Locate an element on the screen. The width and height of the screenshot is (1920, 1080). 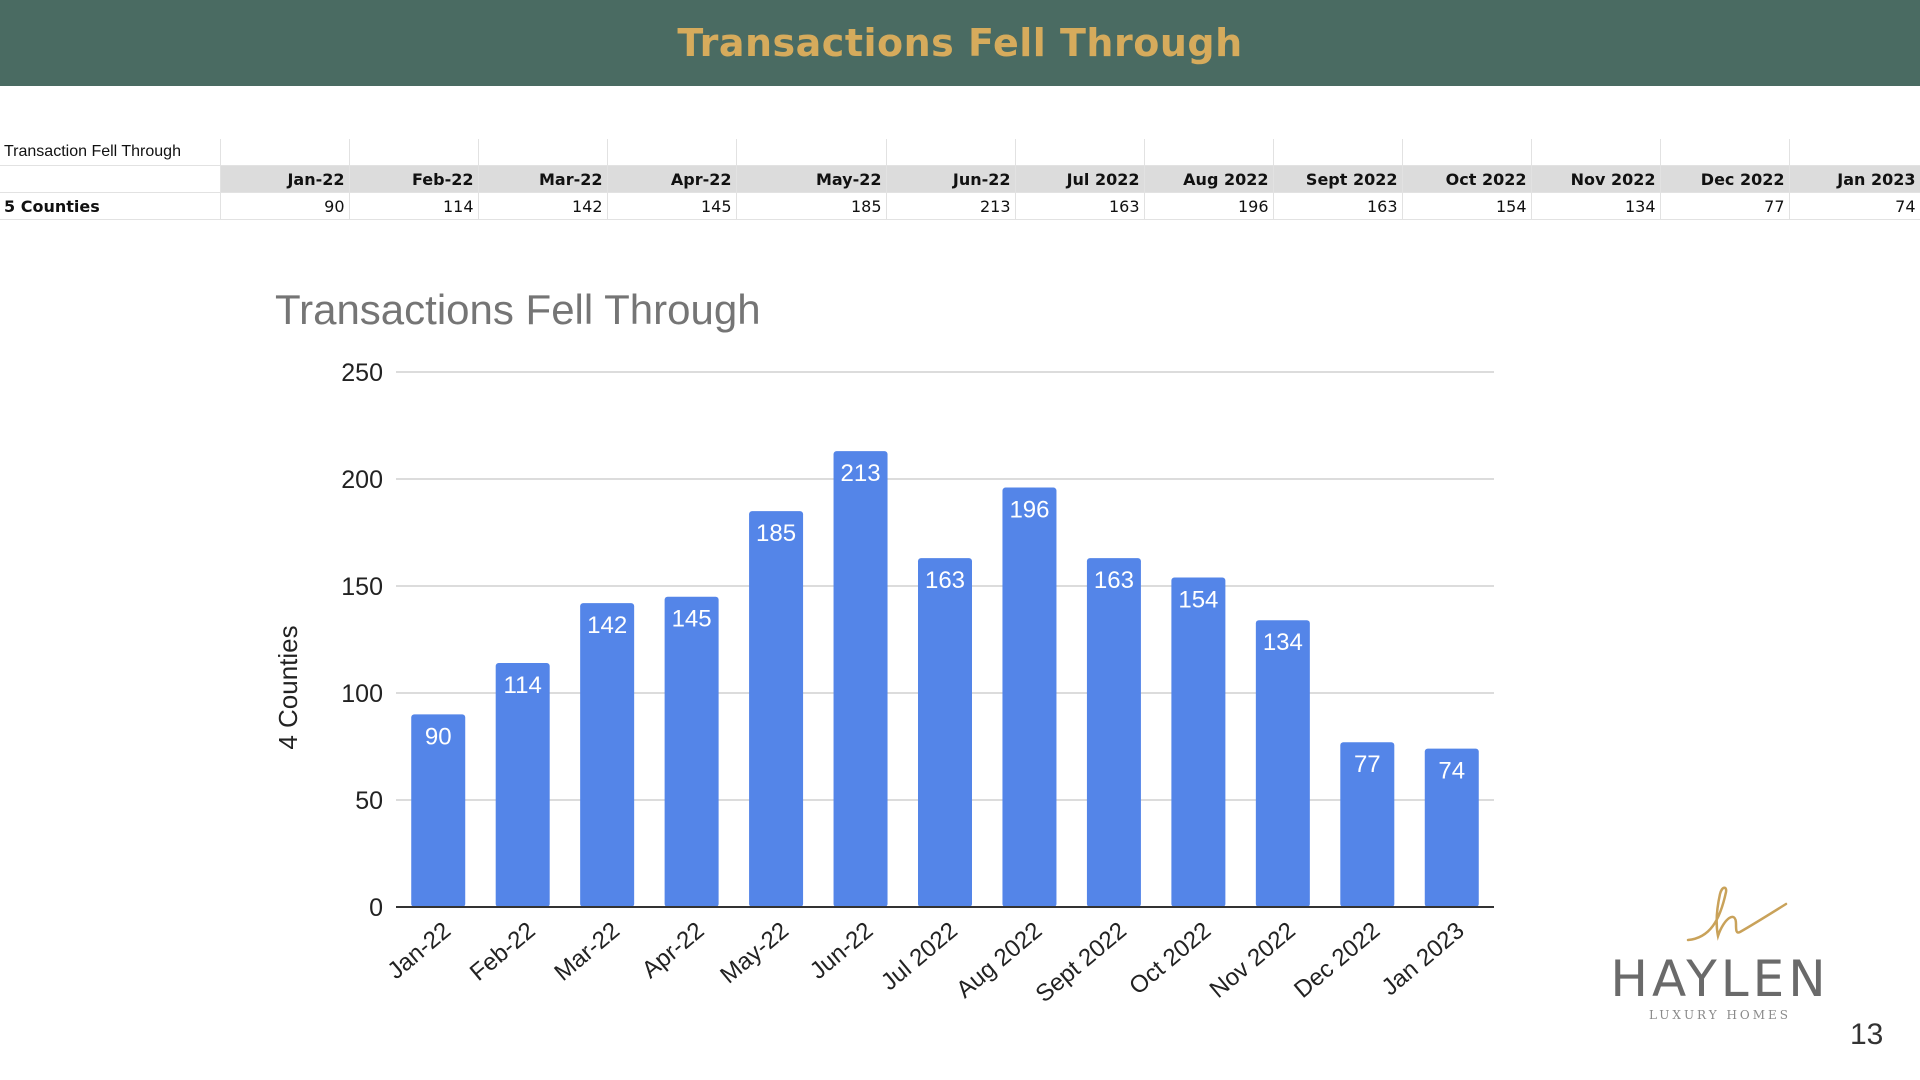
column-header: May-22 is located at coordinates (811, 179).